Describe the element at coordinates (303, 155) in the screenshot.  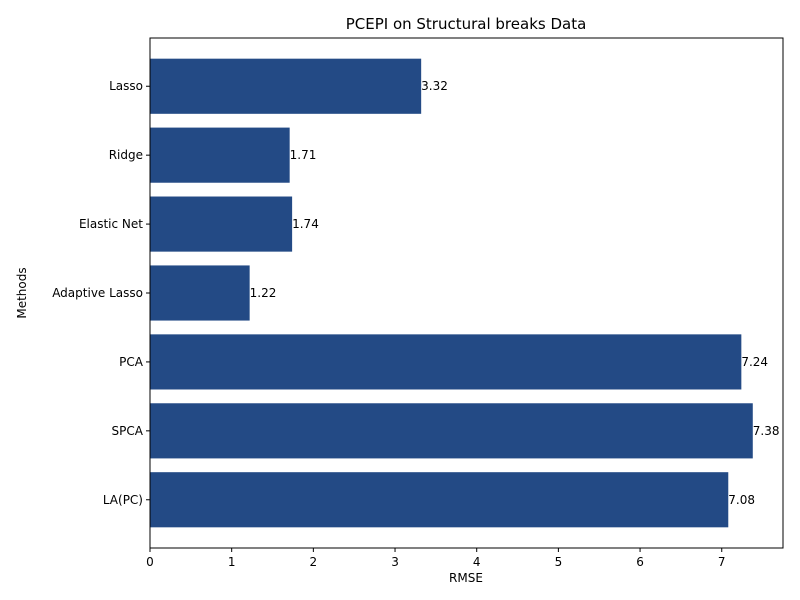
I see `data-label-1: 1.71` at that location.